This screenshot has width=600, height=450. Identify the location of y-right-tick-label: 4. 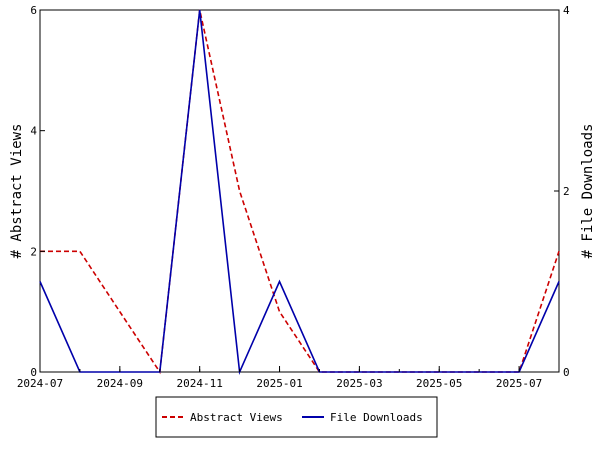
(566, 10).